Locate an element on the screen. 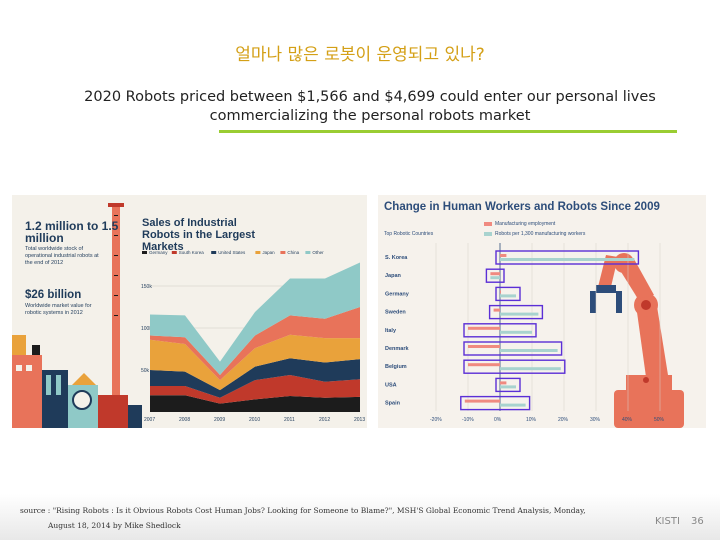 Image resolution: width=720 pixels, height=540 pixels. factory-illustration is located at coordinates (77, 315).